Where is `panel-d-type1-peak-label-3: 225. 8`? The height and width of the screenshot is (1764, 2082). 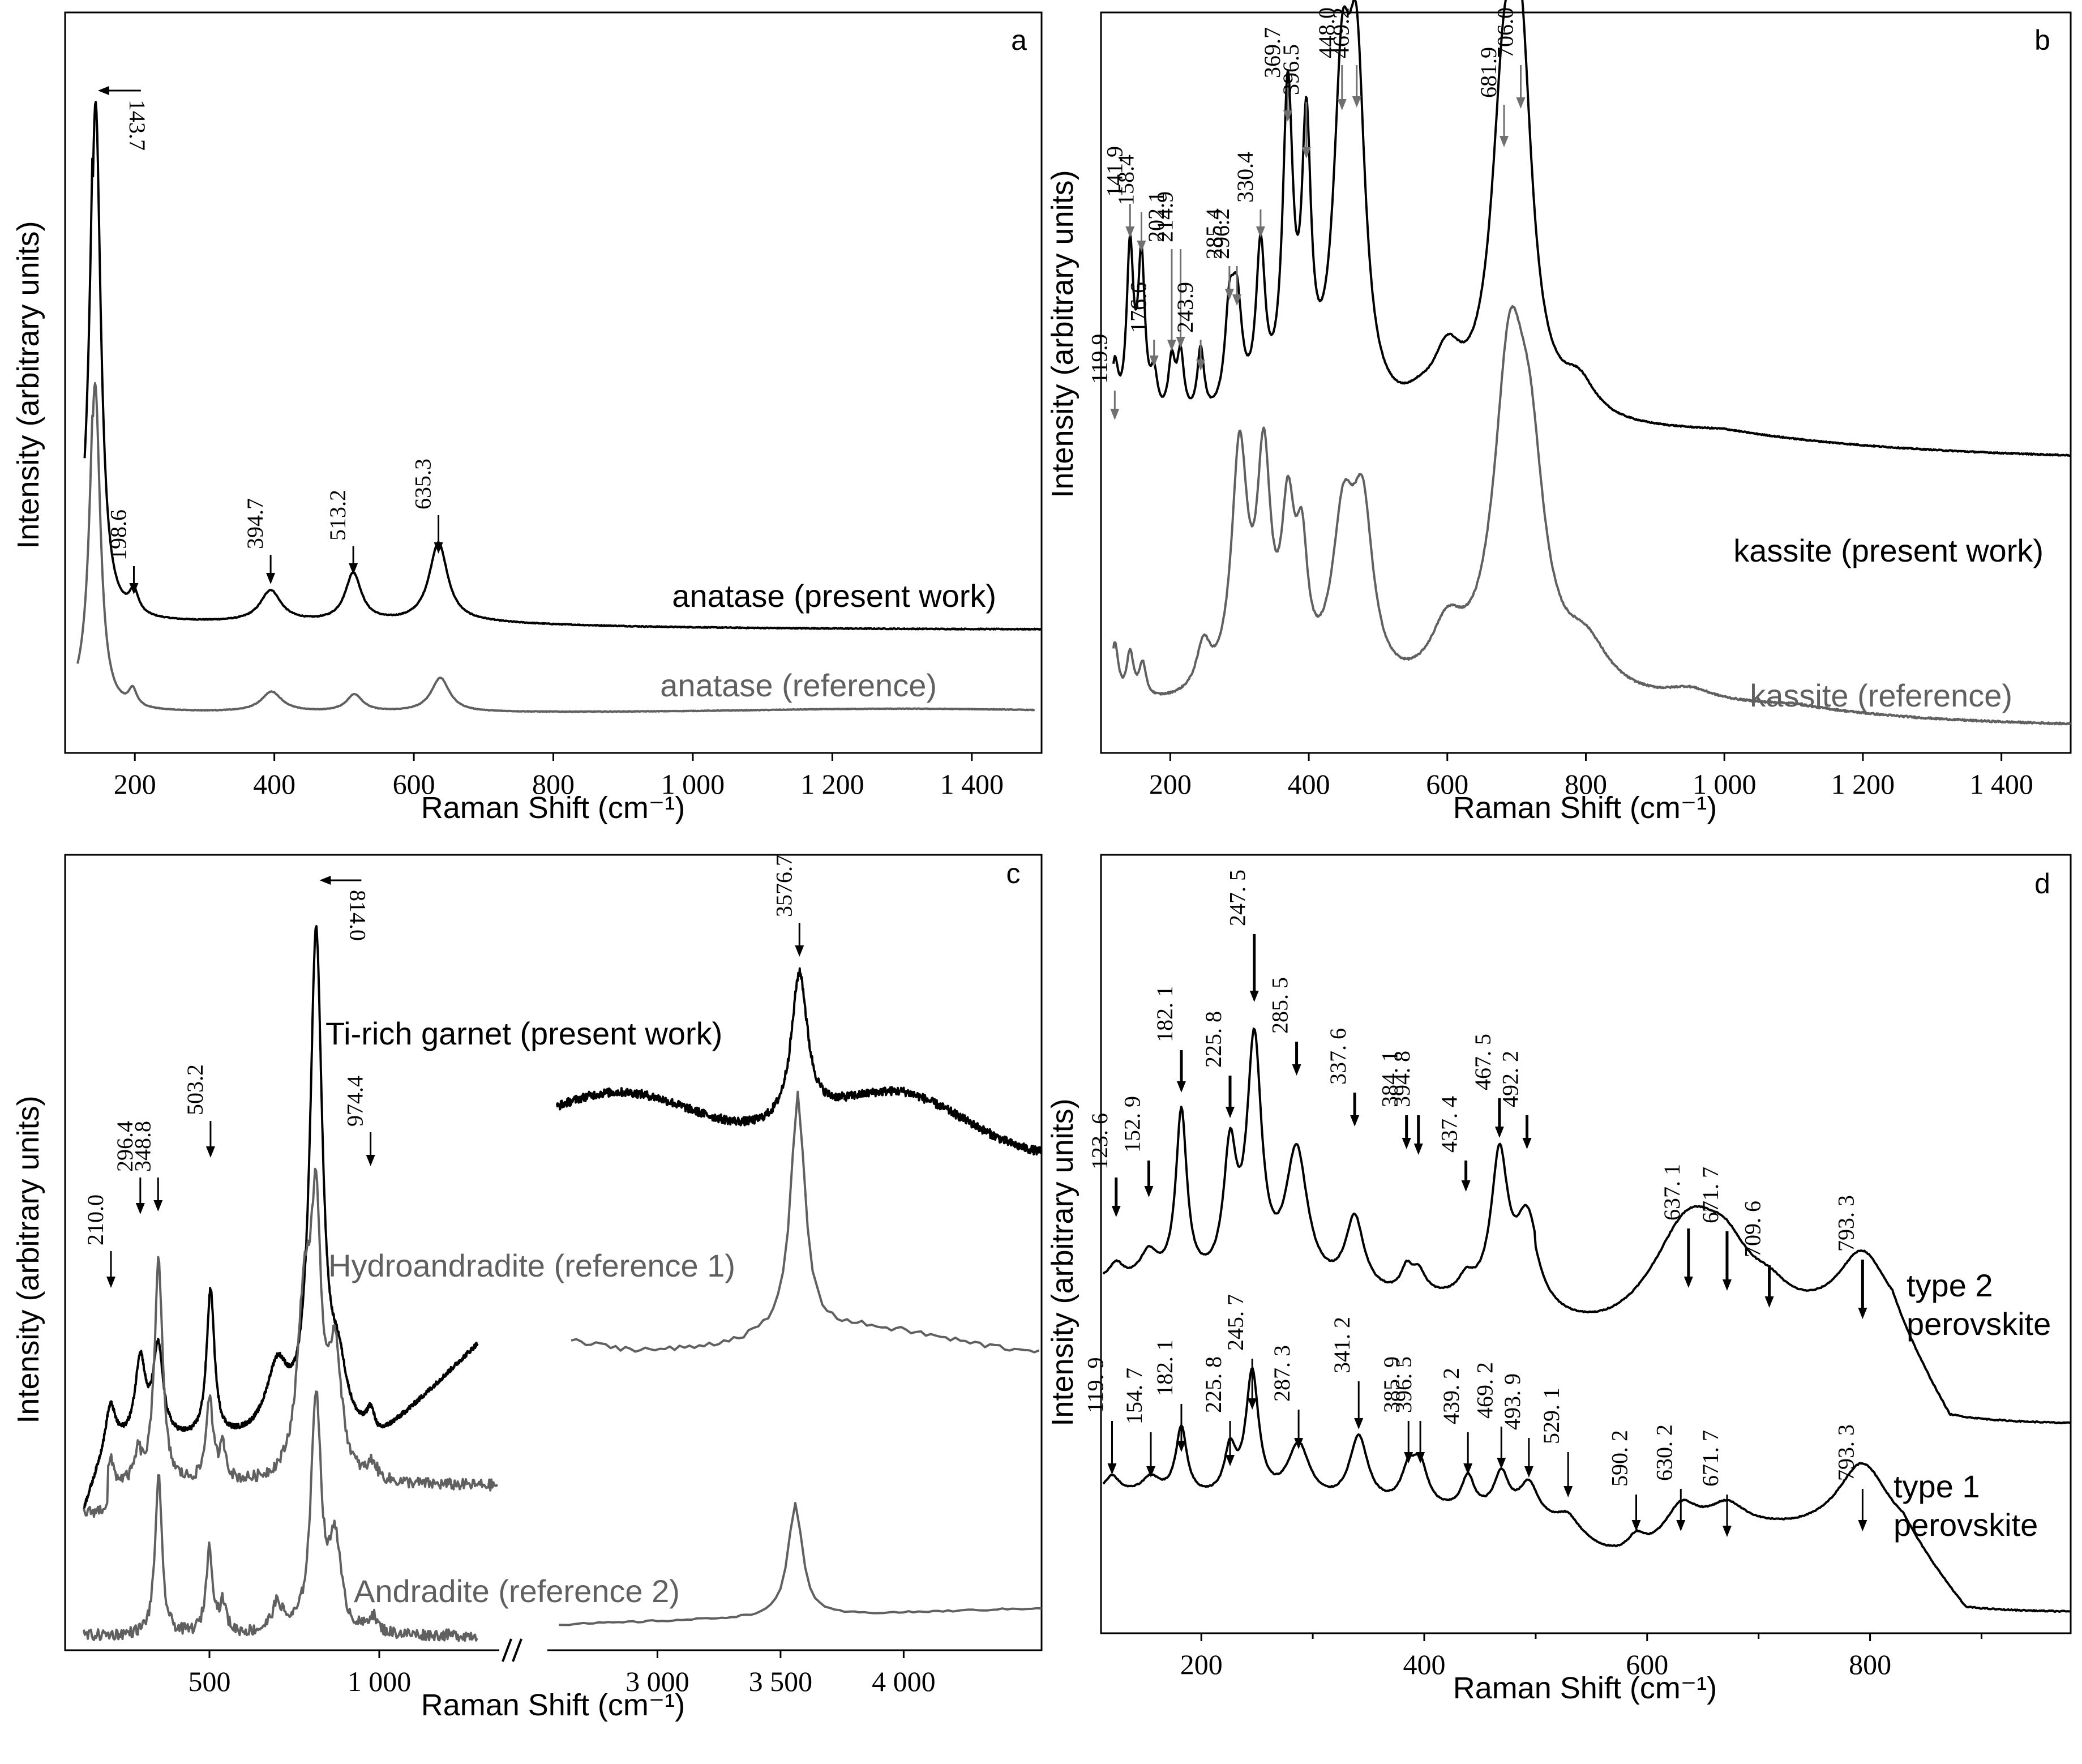 panel-d-type1-peak-label-3: 225. 8 is located at coordinates (1213, 1384).